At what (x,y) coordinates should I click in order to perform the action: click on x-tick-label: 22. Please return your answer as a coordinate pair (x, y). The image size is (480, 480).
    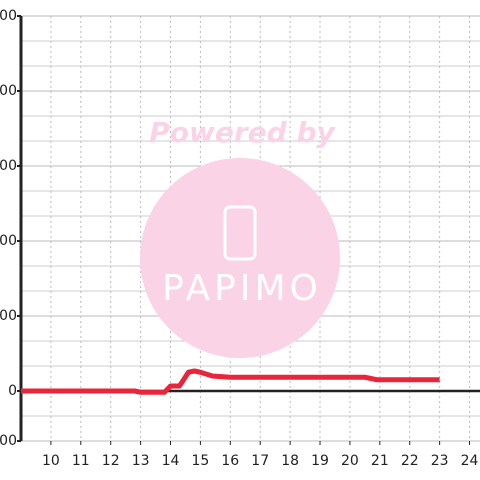
    Looking at the image, I should click on (410, 461).